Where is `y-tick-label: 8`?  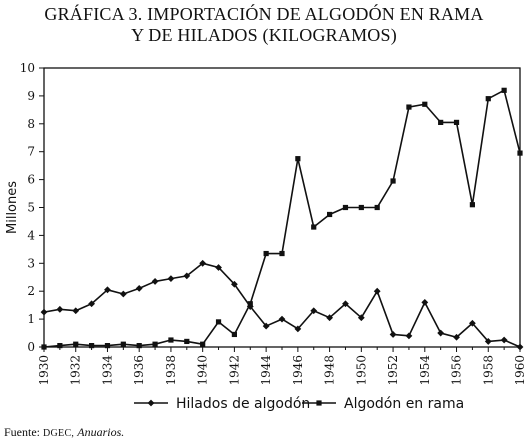
y-tick-label: 8 is located at coordinates (31, 124).